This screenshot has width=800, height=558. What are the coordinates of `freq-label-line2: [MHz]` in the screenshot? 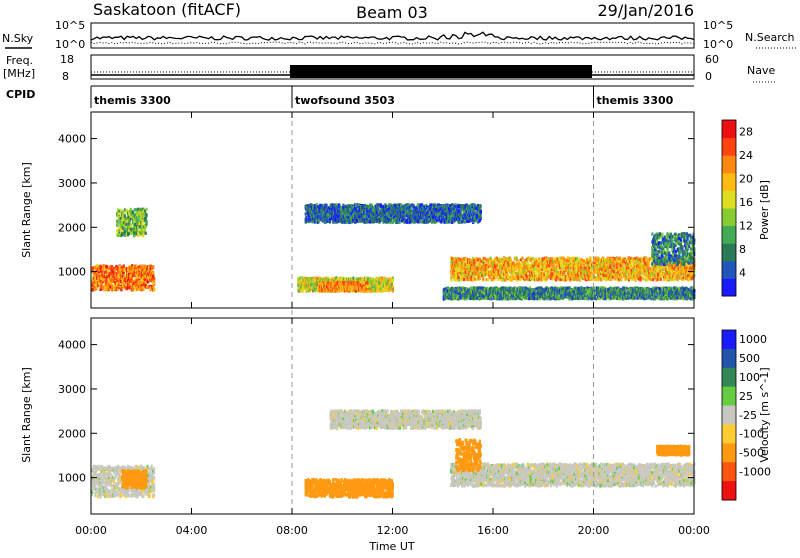 It's located at (19, 73).